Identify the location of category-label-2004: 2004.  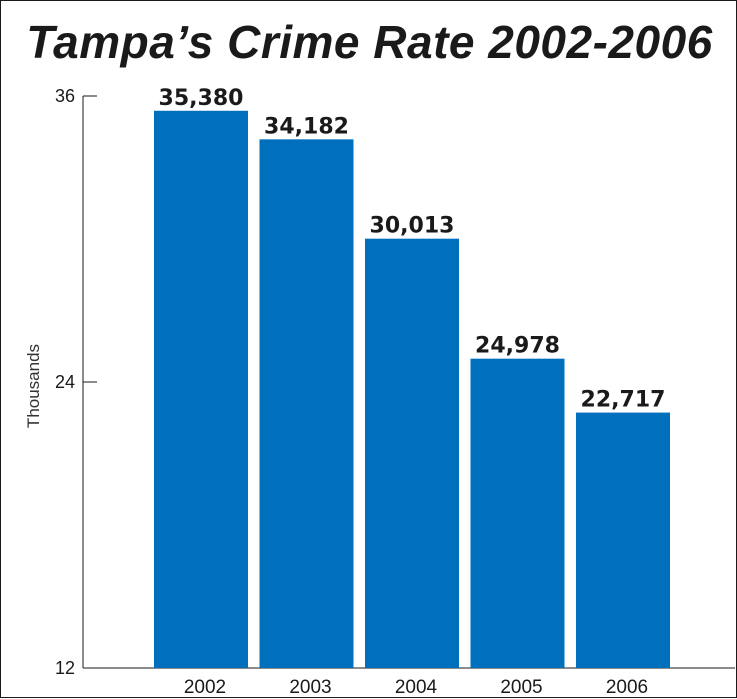
(416, 687).